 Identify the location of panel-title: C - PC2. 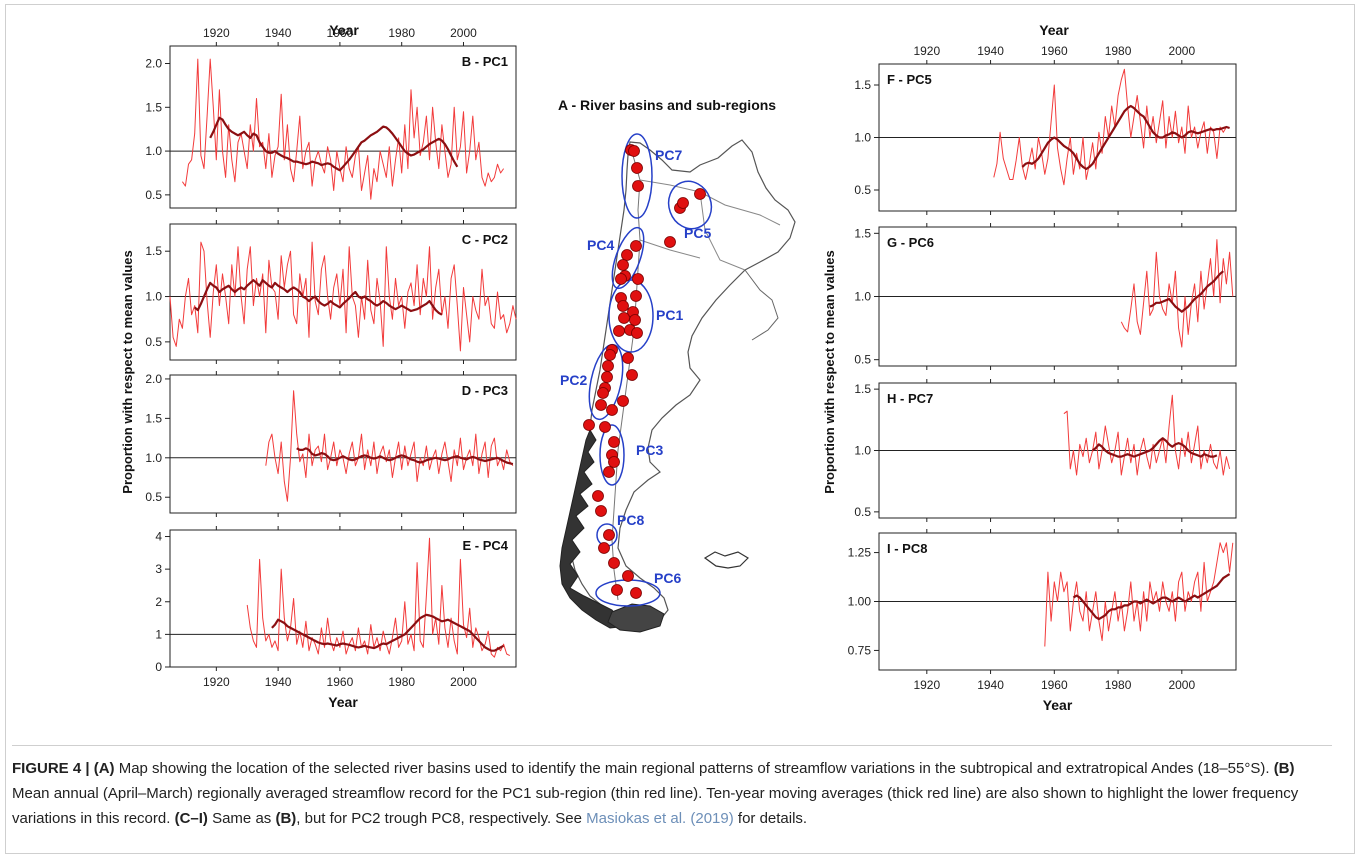
(485, 239).